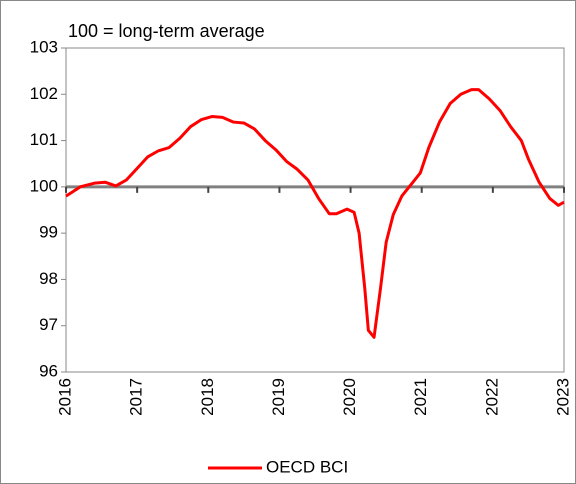  What do you see at coordinates (48, 232) in the screenshot?
I see `y-tick-label: 99` at bounding box center [48, 232].